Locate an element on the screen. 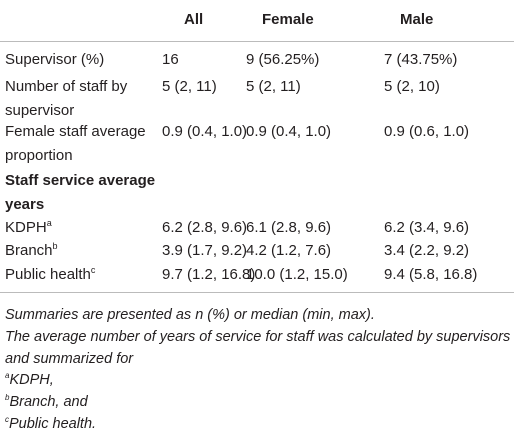 This screenshot has width=514, height=437. cell: 6.2 (3.4, 9.6) is located at coordinates (427, 227).